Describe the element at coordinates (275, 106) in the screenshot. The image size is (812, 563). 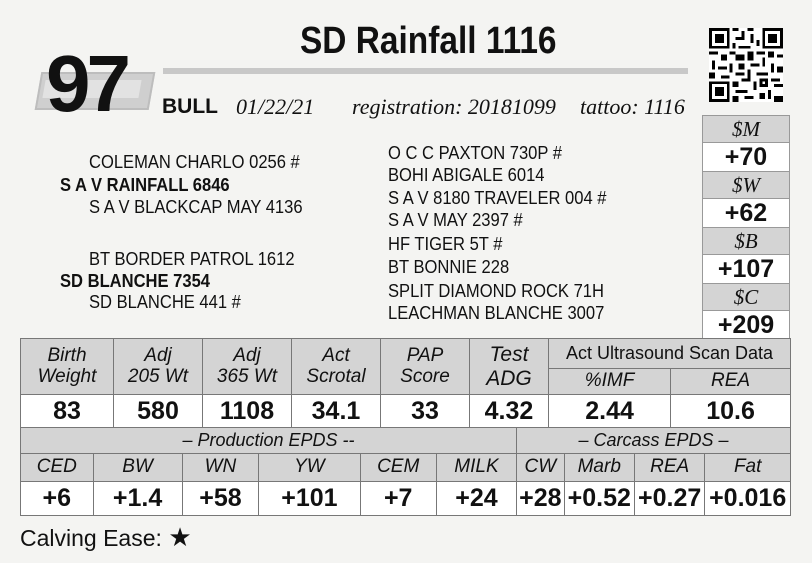
I see `birth-date: 01/22/21` at that location.